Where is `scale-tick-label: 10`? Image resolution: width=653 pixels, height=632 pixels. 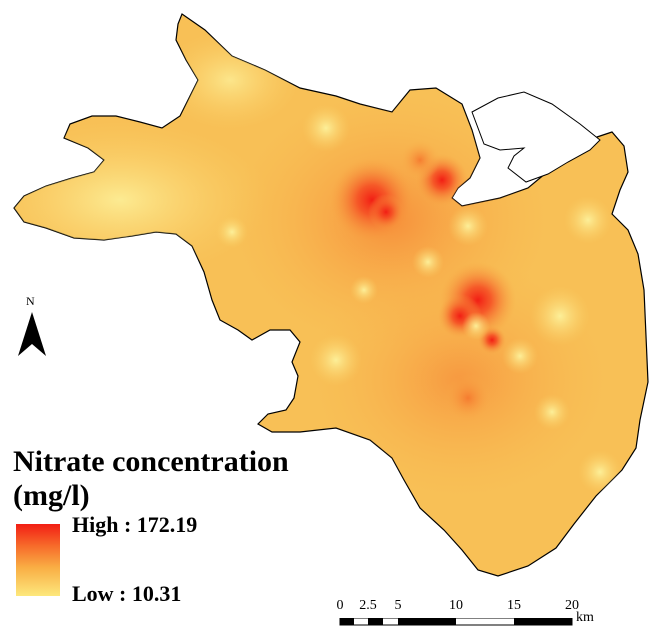
scale-tick-label: 10 is located at coordinates (456, 605).